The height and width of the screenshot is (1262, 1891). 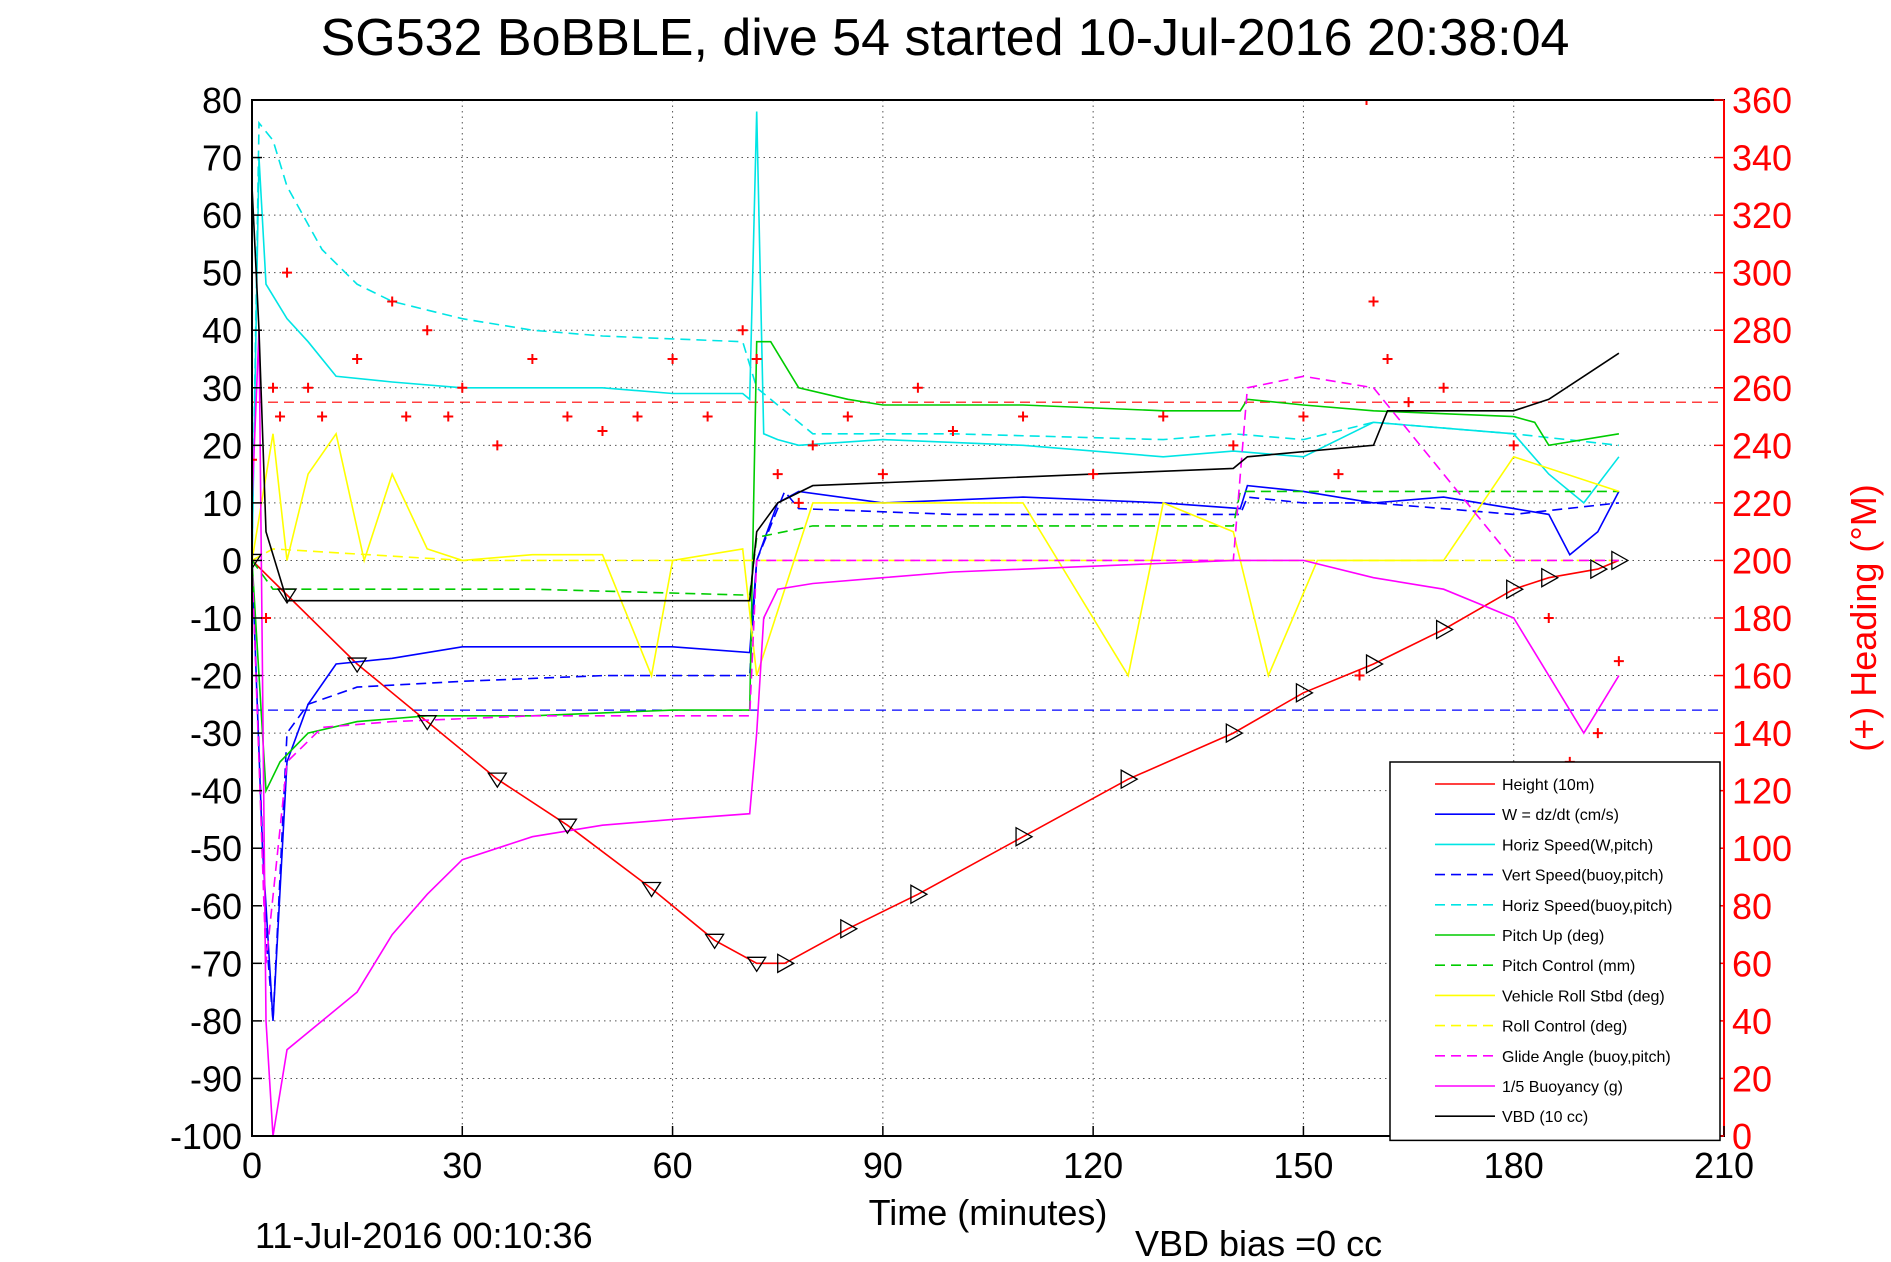 I want to click on x-tick-label: 120, so click(x=1093, y=1165).